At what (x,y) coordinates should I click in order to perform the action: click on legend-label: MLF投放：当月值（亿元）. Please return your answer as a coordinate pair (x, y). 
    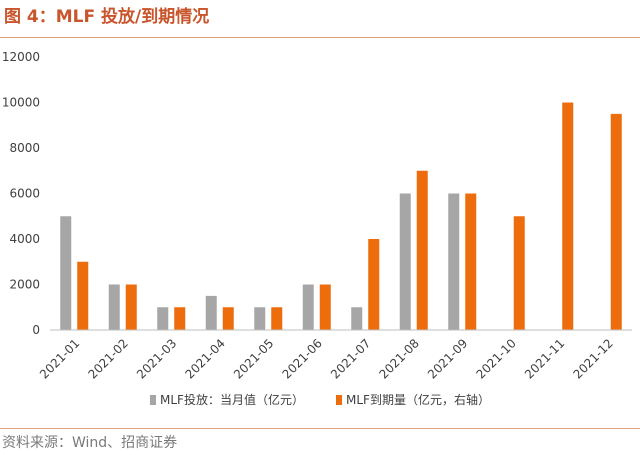
    Looking at the image, I should click on (232, 399).